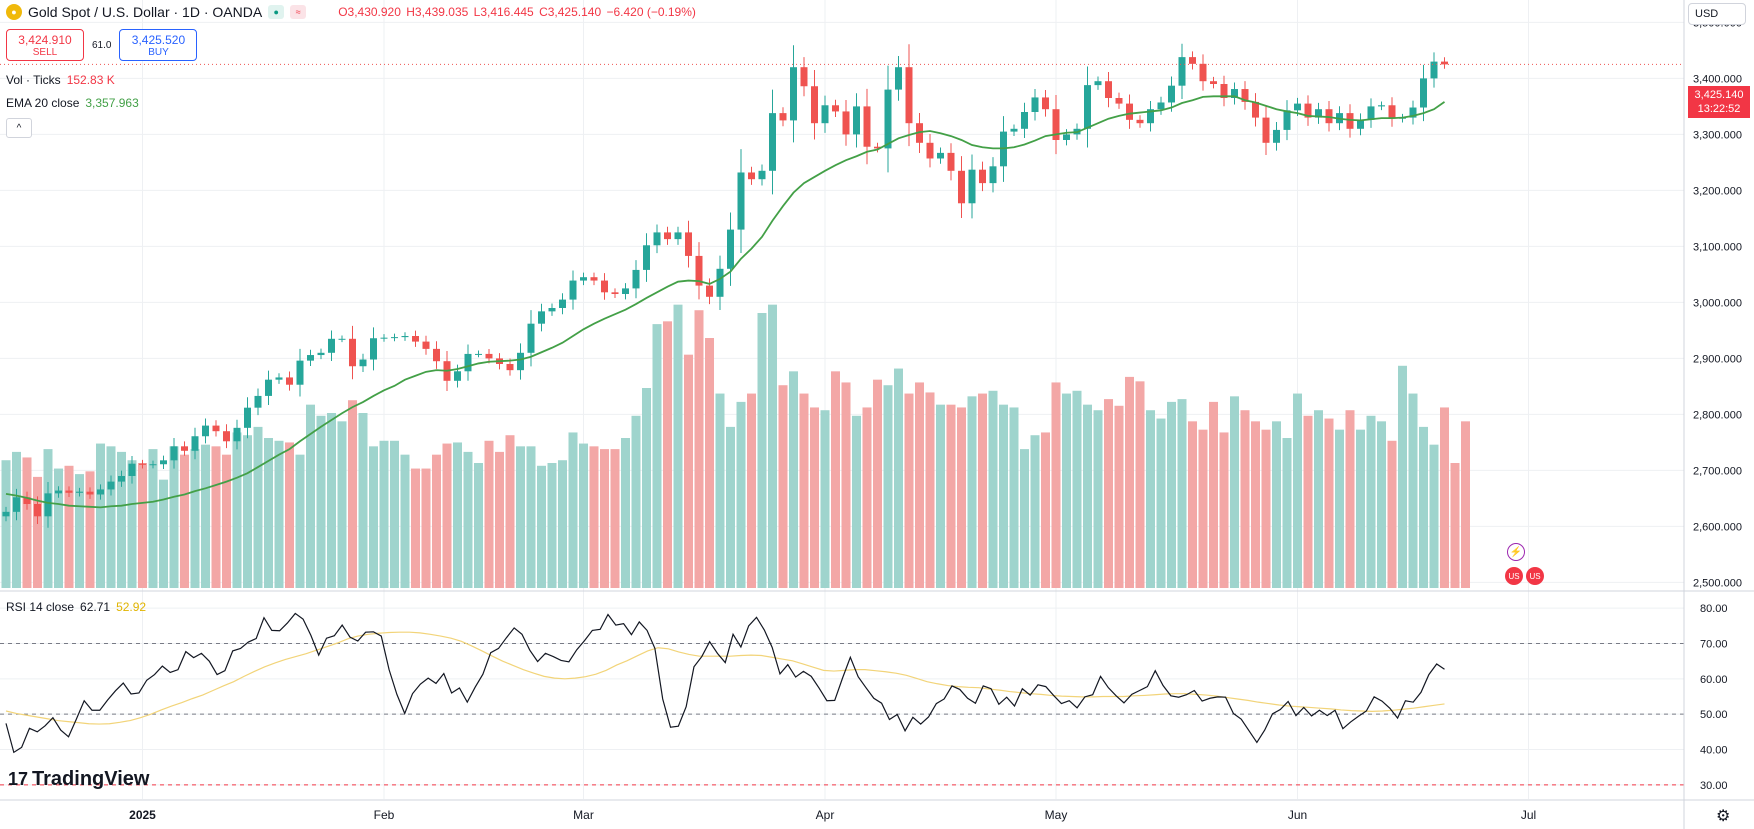 The width and height of the screenshot is (1754, 829). What do you see at coordinates (1714, 786) in the screenshot?
I see `rsi-tick-label: 30.00` at bounding box center [1714, 786].